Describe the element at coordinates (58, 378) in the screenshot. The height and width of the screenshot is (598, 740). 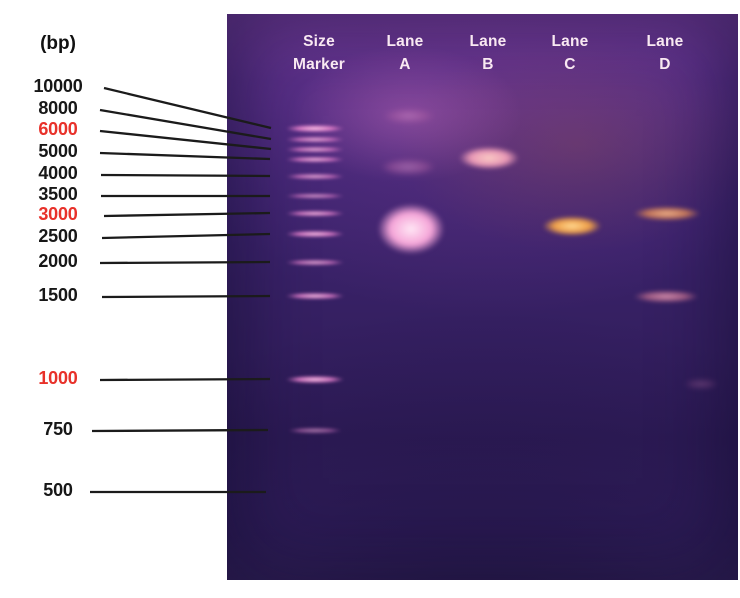
I see `bp-label-1000: 1000` at that location.